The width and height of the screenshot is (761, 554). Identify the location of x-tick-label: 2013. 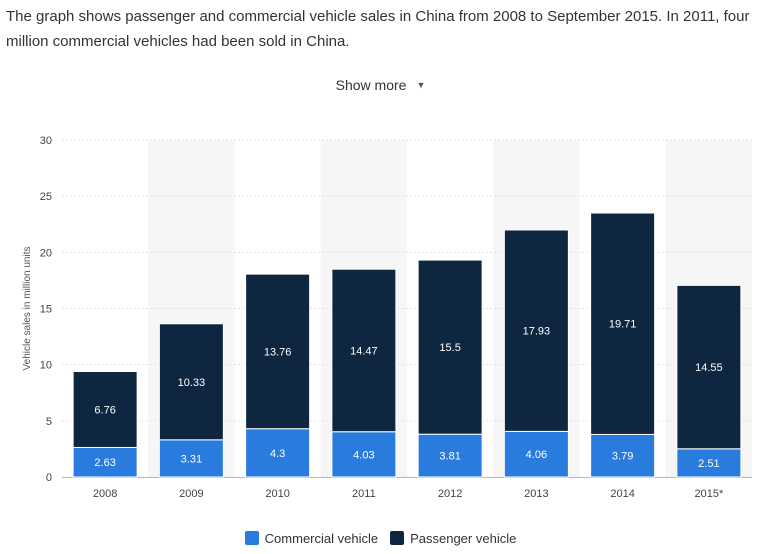
(536, 494).